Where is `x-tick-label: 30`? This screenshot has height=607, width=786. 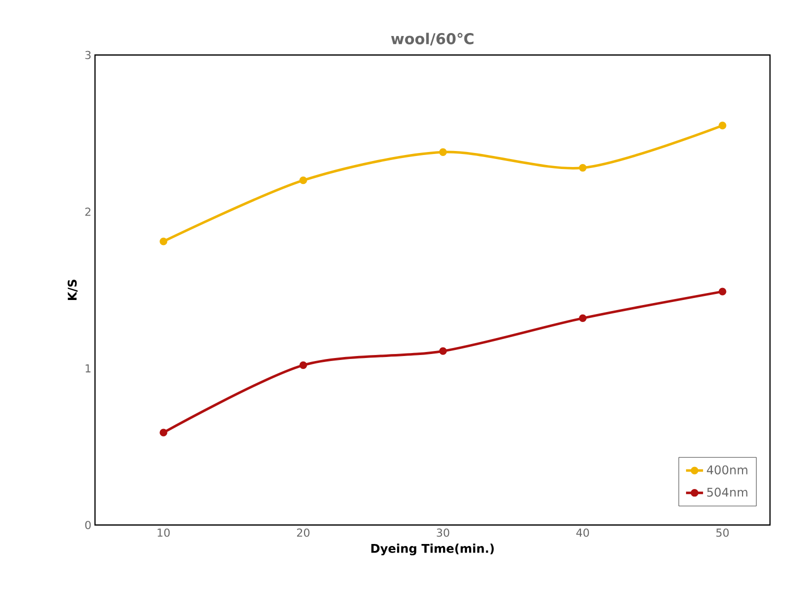
x-tick-label: 30 is located at coordinates (443, 532).